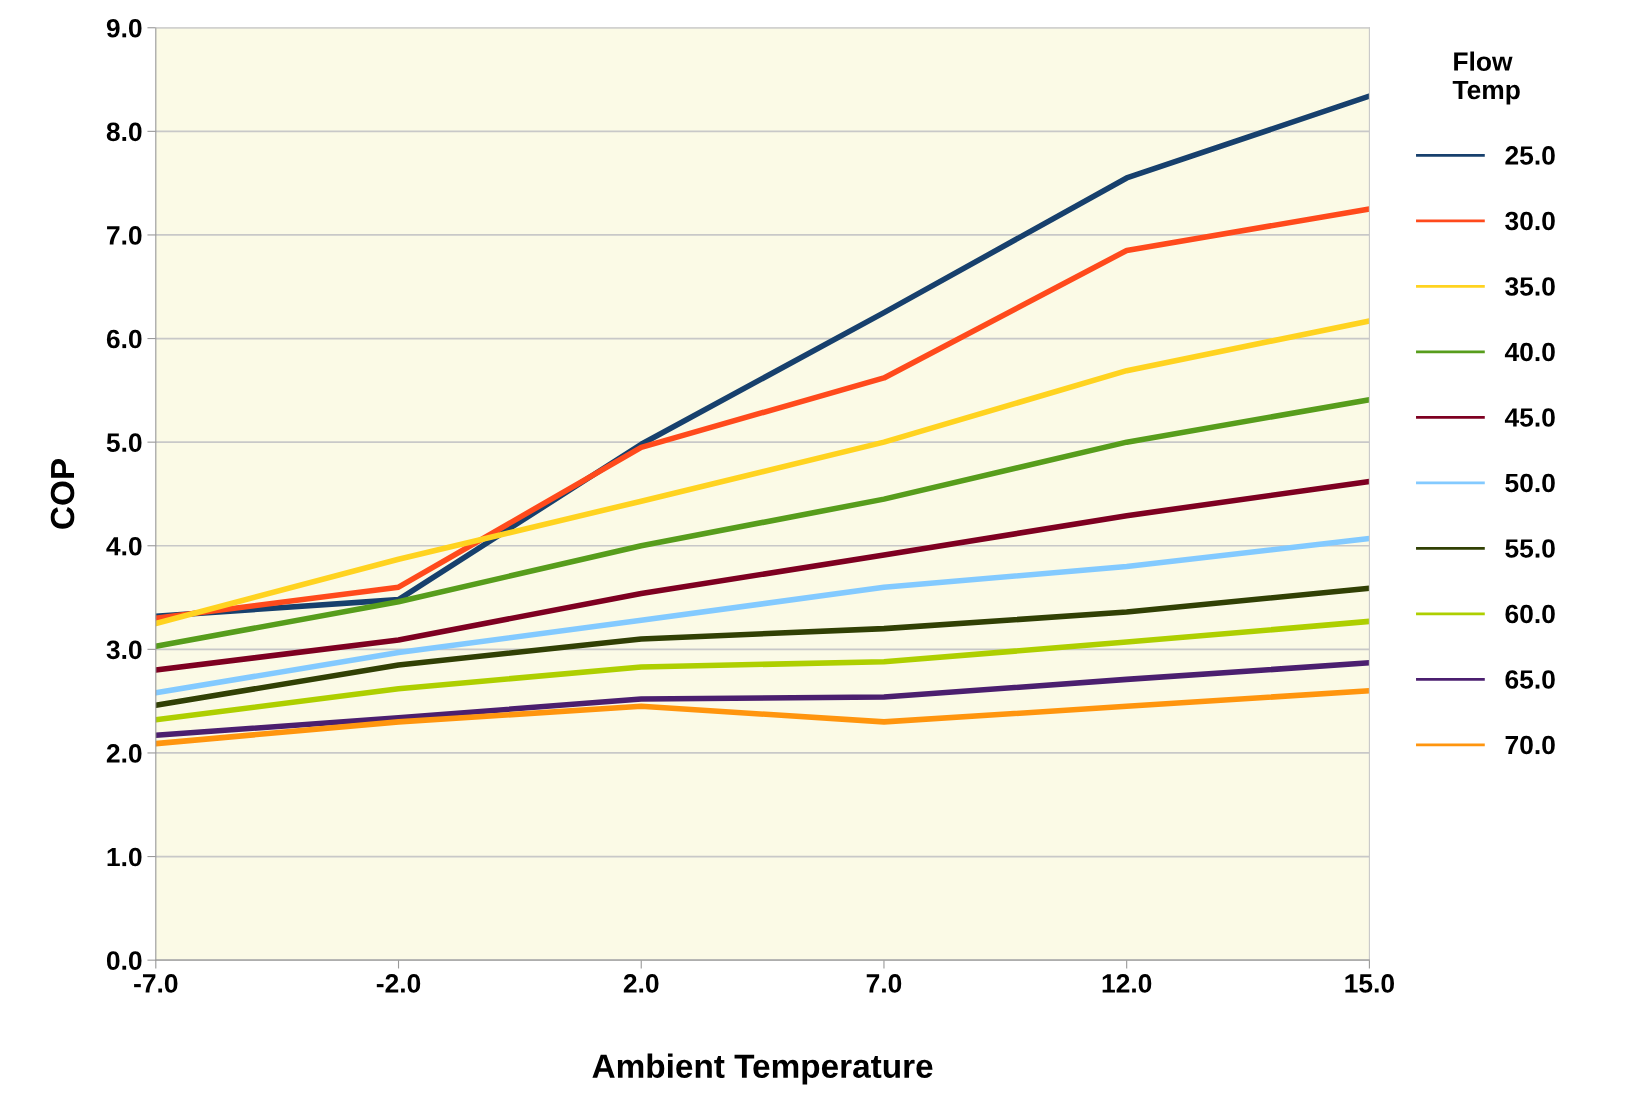 Image resolution: width=1640 pixels, height=1110 pixels. Describe the element at coordinates (398, 983) in the screenshot. I see `x-tick-label: -2.0` at that location.